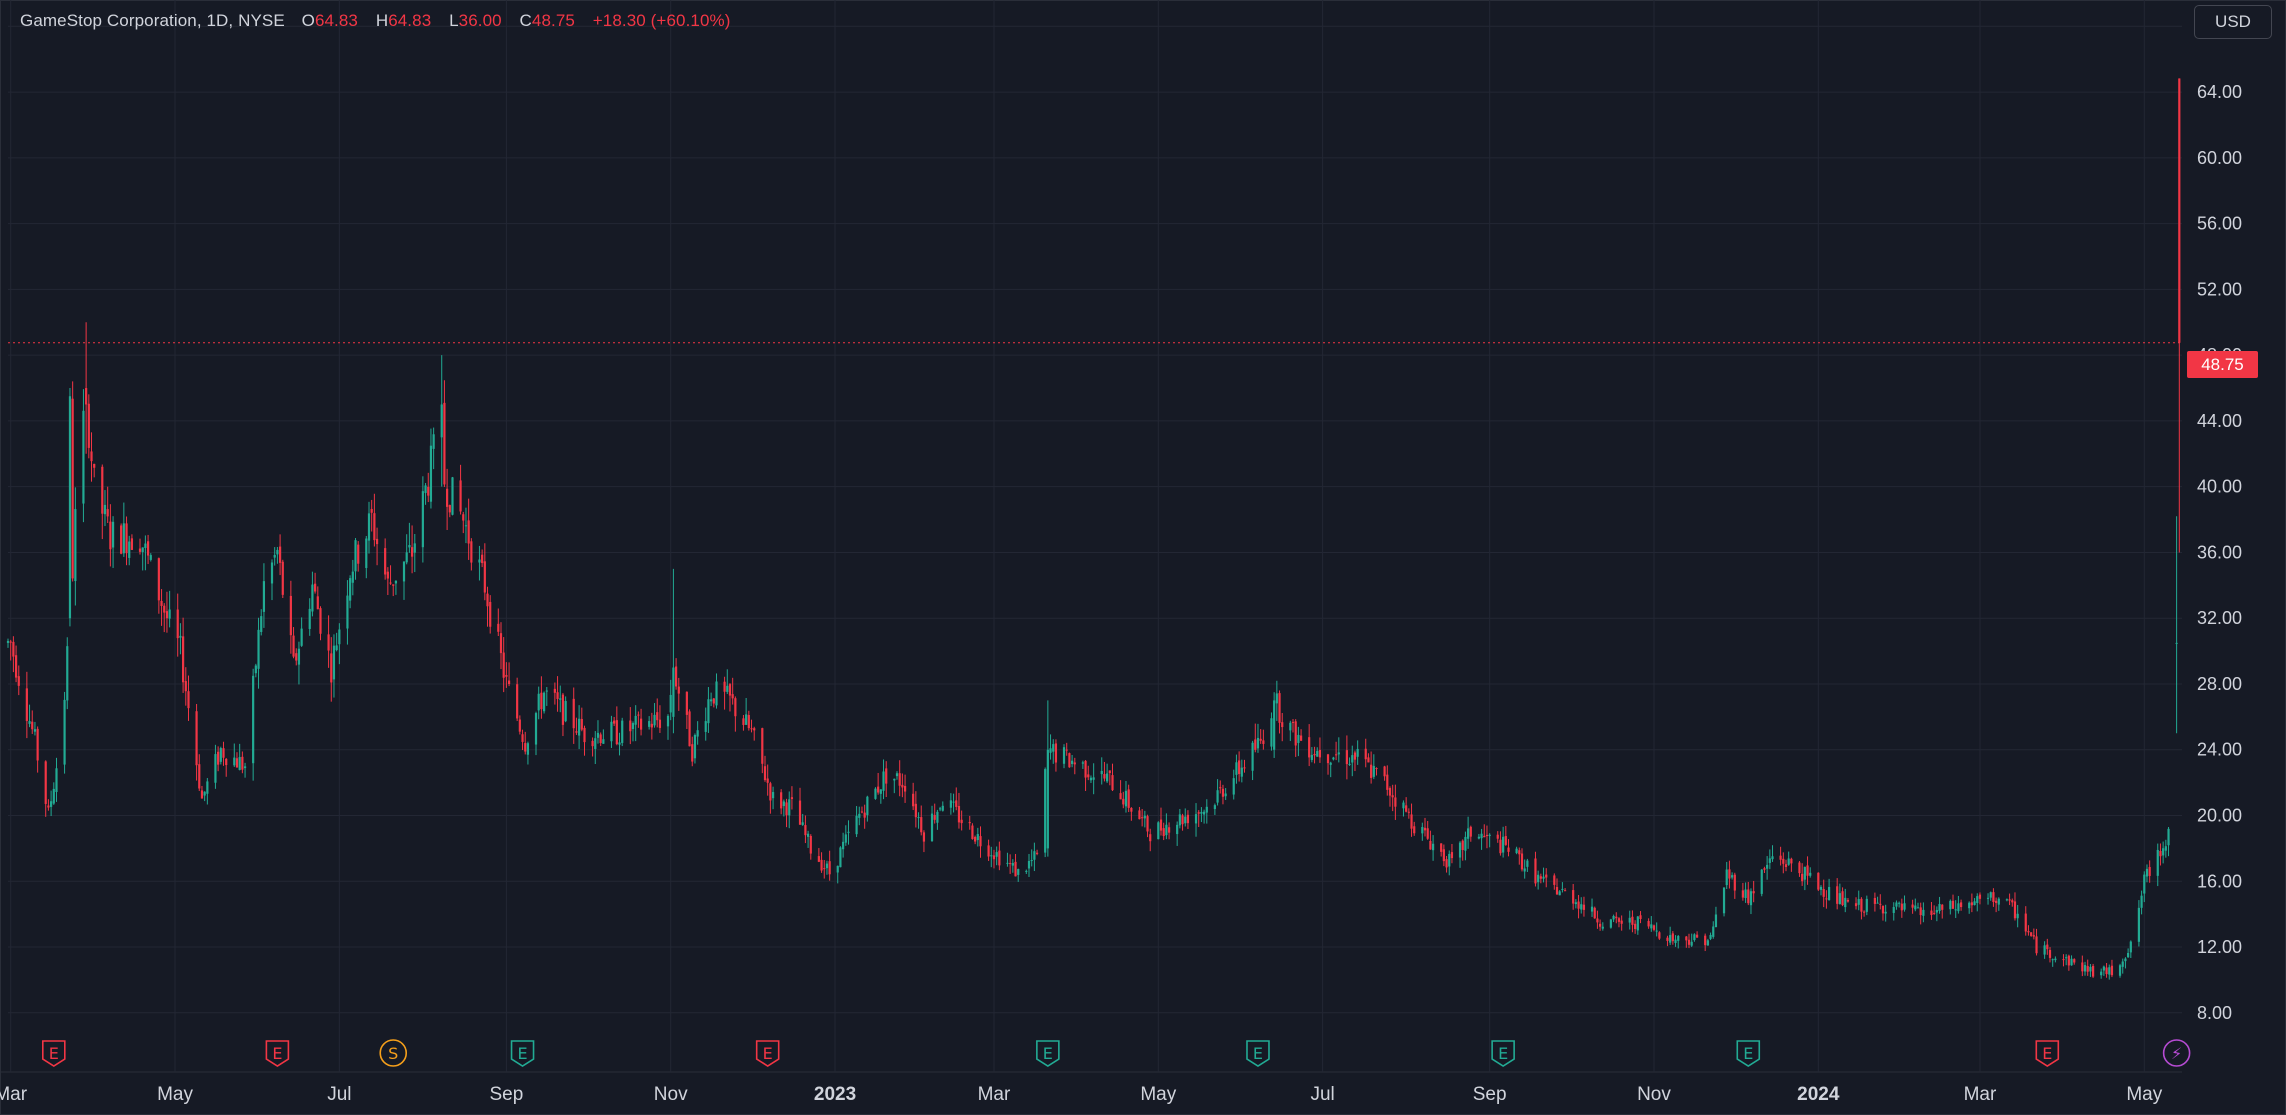 Image resolution: width=2286 pixels, height=1115 pixels. I want to click on currency-button: USD, so click(2233, 22).